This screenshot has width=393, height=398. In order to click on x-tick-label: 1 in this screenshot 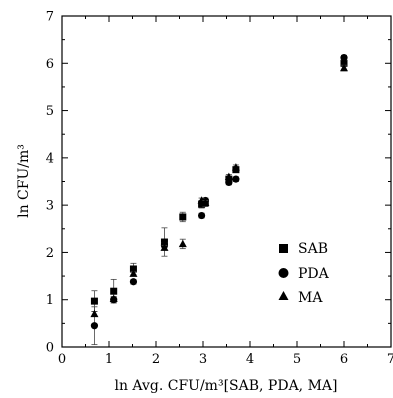, I will do `click(109, 359)`.